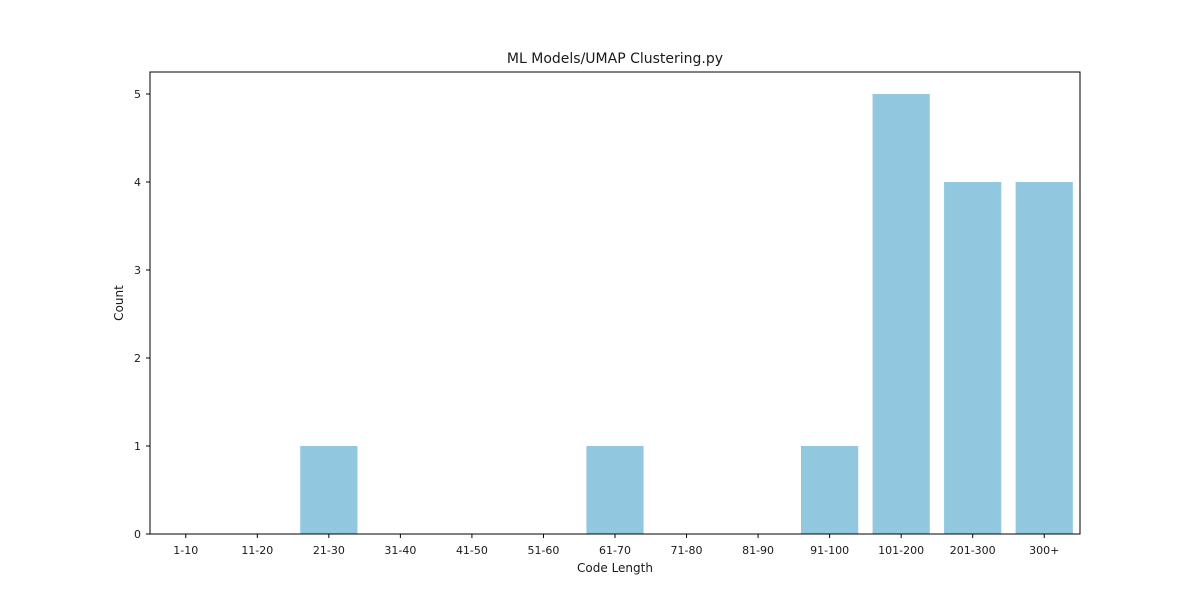 This screenshot has height=604, width=1200. What do you see at coordinates (901, 550) in the screenshot?
I see `x-tick-label: 101-200` at bounding box center [901, 550].